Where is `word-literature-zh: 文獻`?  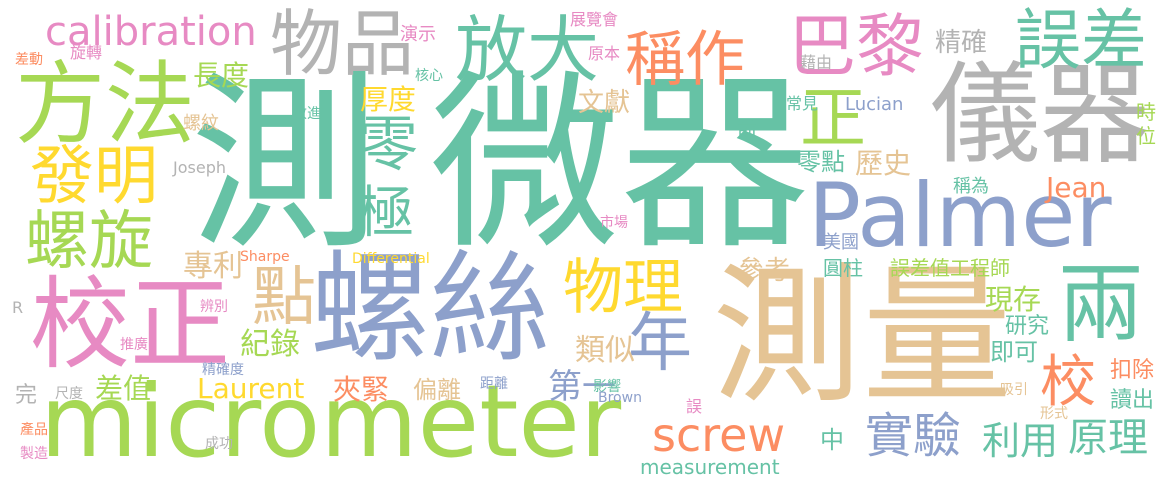 word-literature-zh: 文獻 is located at coordinates (604, 103).